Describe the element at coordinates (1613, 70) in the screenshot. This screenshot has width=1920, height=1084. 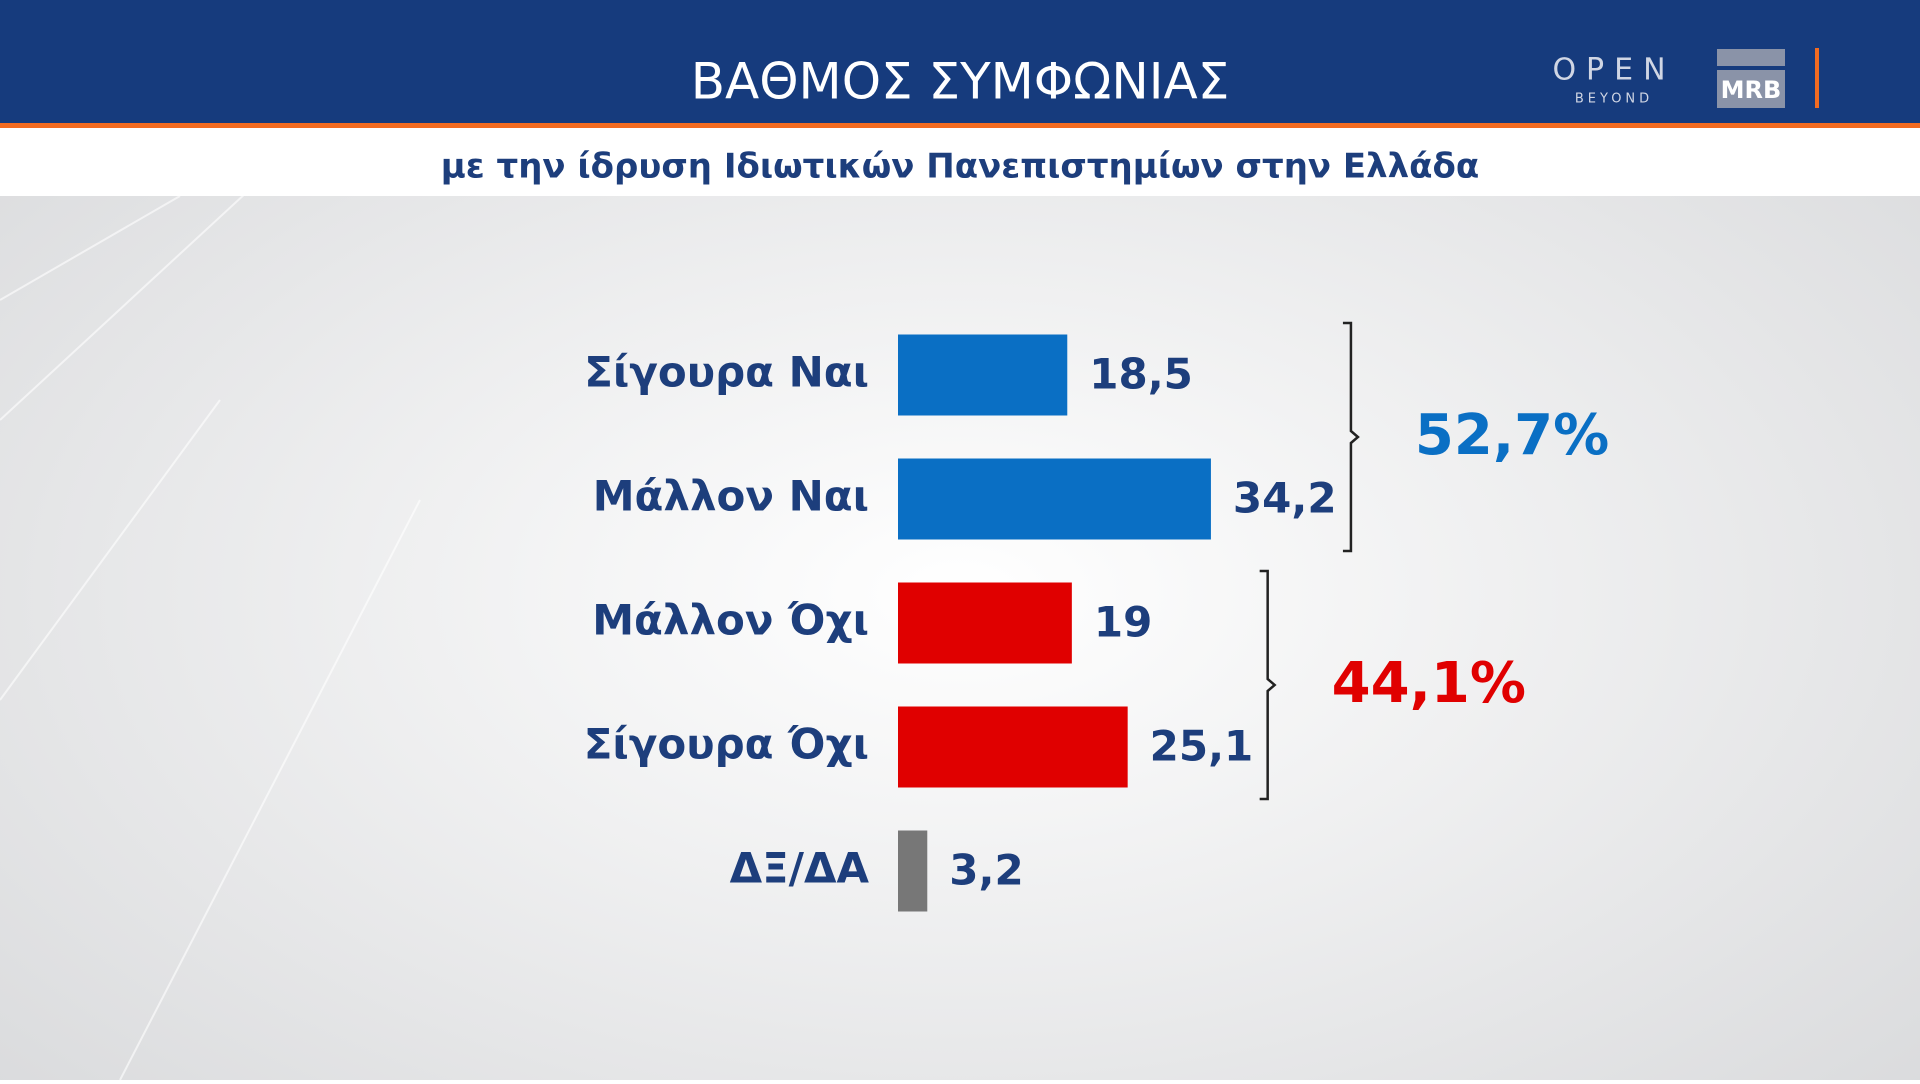
I see `logo-open: OPEN` at that location.